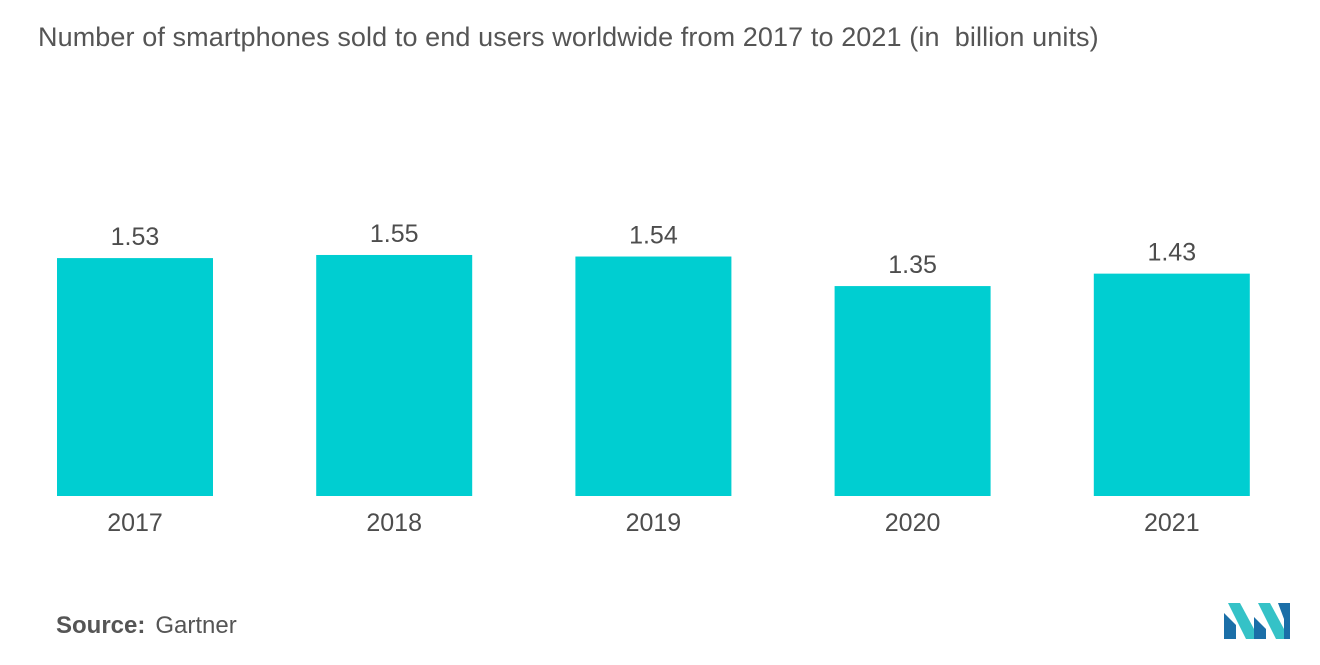 The width and height of the screenshot is (1320, 665). What do you see at coordinates (394, 375) in the screenshot?
I see `bar-2018` at bounding box center [394, 375].